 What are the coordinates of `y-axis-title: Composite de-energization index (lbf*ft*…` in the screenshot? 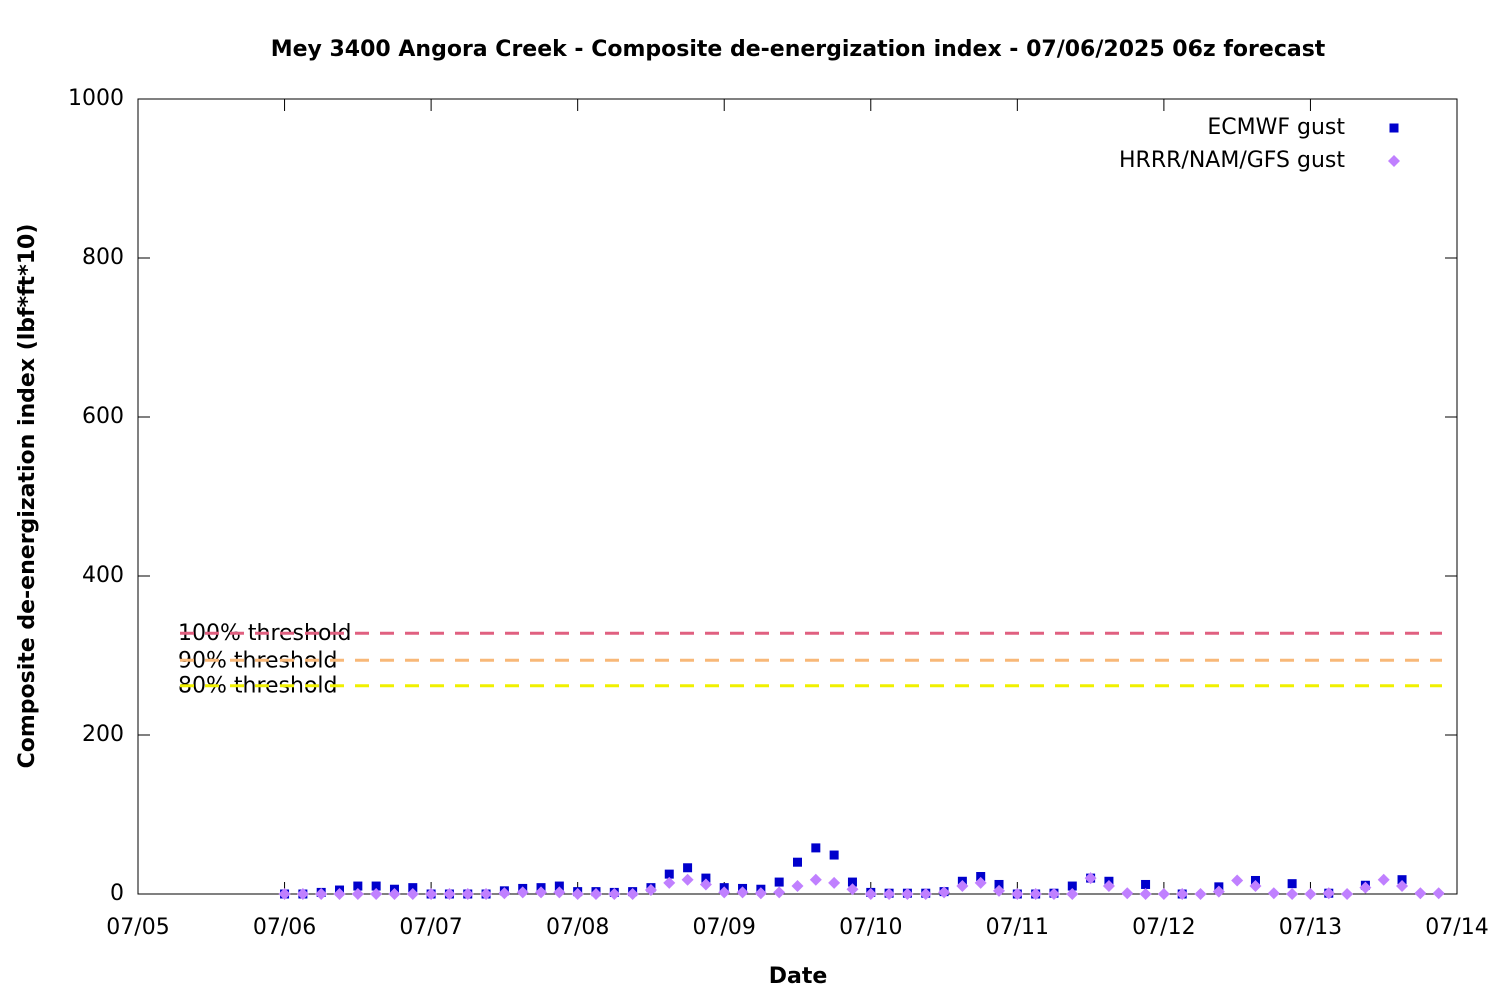 It's located at (27, 496).